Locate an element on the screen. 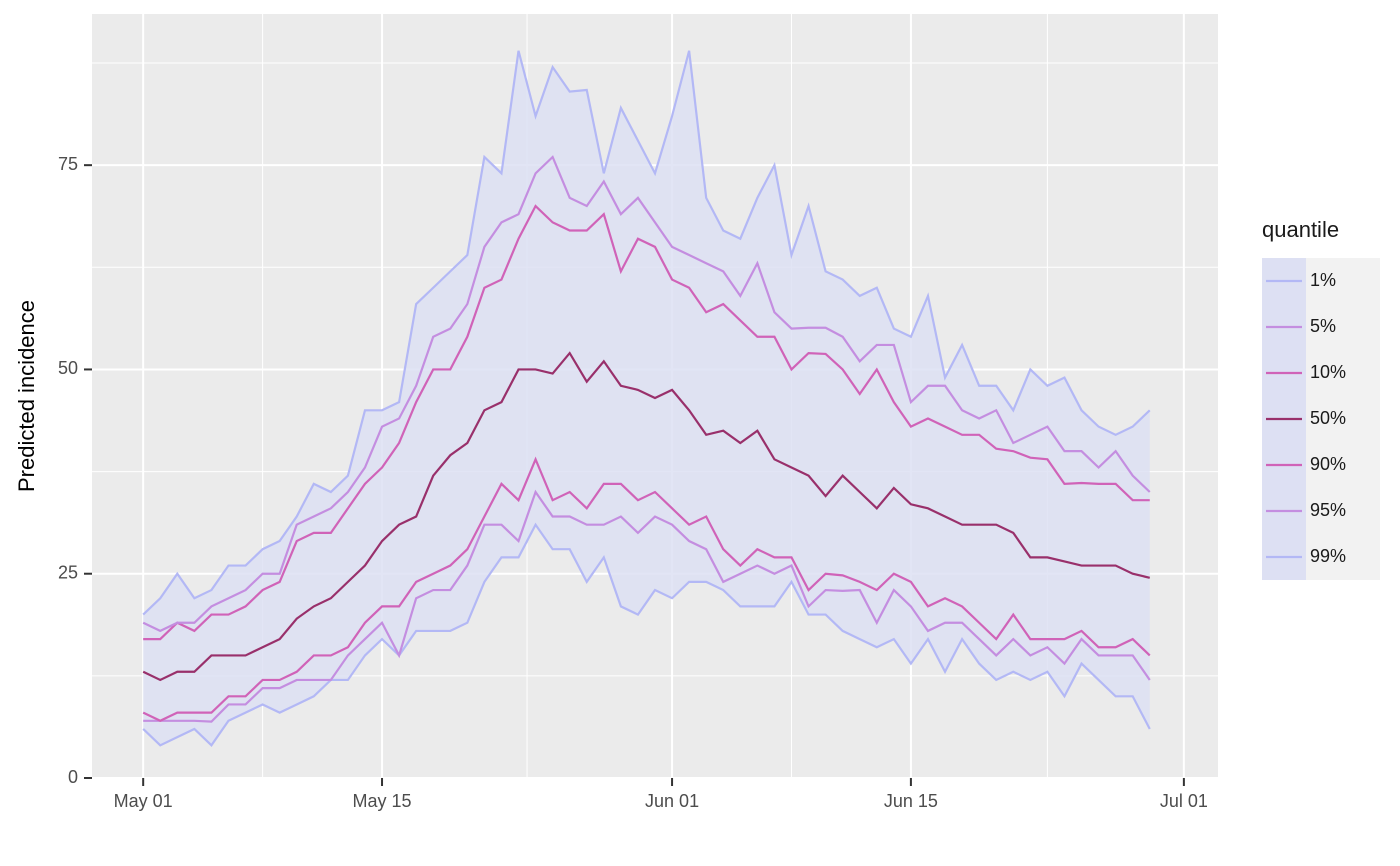 The width and height of the screenshot is (1400, 866). legend-label: 10% is located at coordinates (1328, 372).